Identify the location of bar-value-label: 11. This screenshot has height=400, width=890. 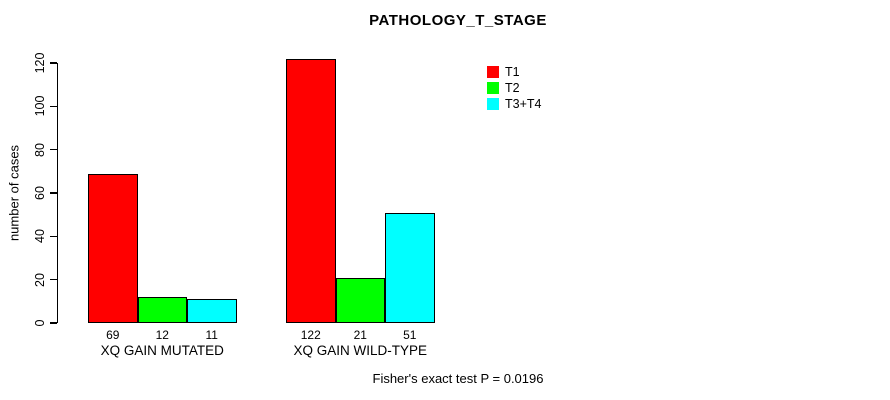
(211, 335).